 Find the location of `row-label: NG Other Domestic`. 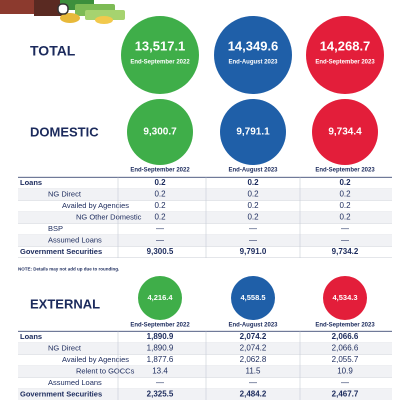

row-label: NG Other Domestic is located at coordinates (109, 216).